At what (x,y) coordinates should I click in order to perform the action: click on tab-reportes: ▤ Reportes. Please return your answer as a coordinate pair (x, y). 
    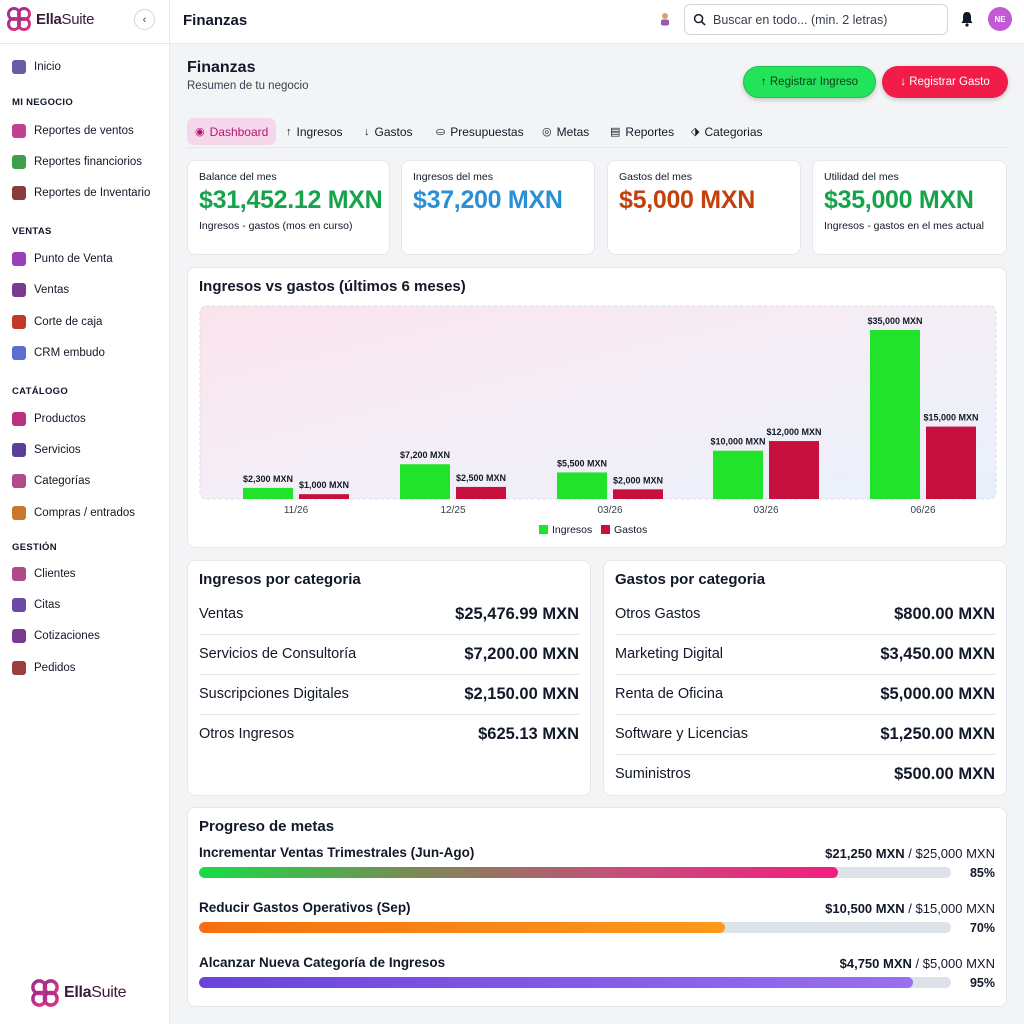
    Looking at the image, I should click on (642, 131).